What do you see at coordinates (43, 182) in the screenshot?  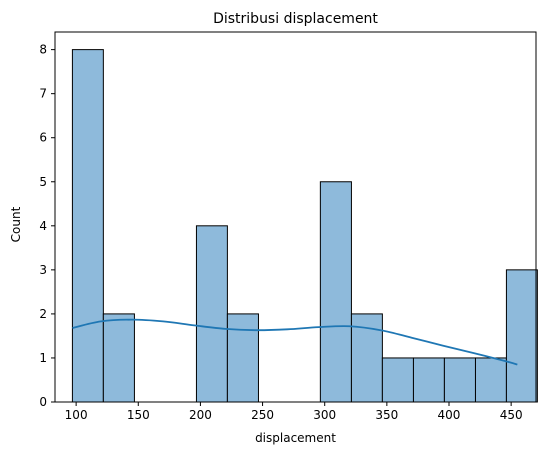 I see `y-tick-label: 5` at bounding box center [43, 182].